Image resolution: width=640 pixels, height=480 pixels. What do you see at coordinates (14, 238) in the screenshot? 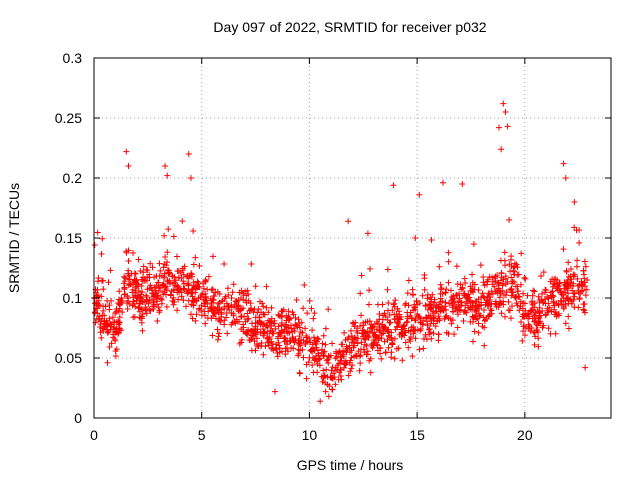
I see `y-axis-label: SRMTID / TECUs` at bounding box center [14, 238].